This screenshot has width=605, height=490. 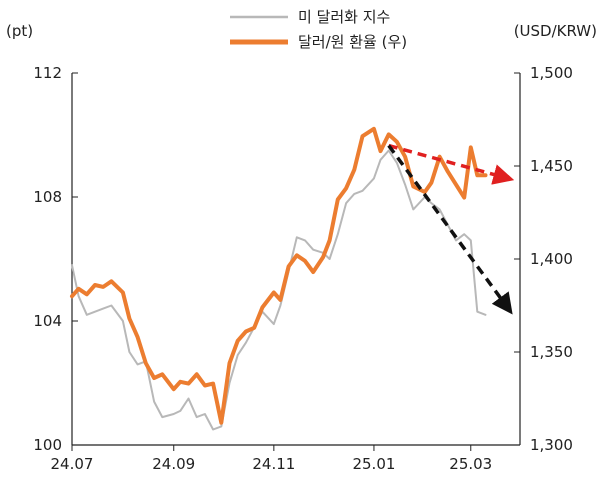 I want to click on left-y-tick-label: 112, so click(x=47, y=73).